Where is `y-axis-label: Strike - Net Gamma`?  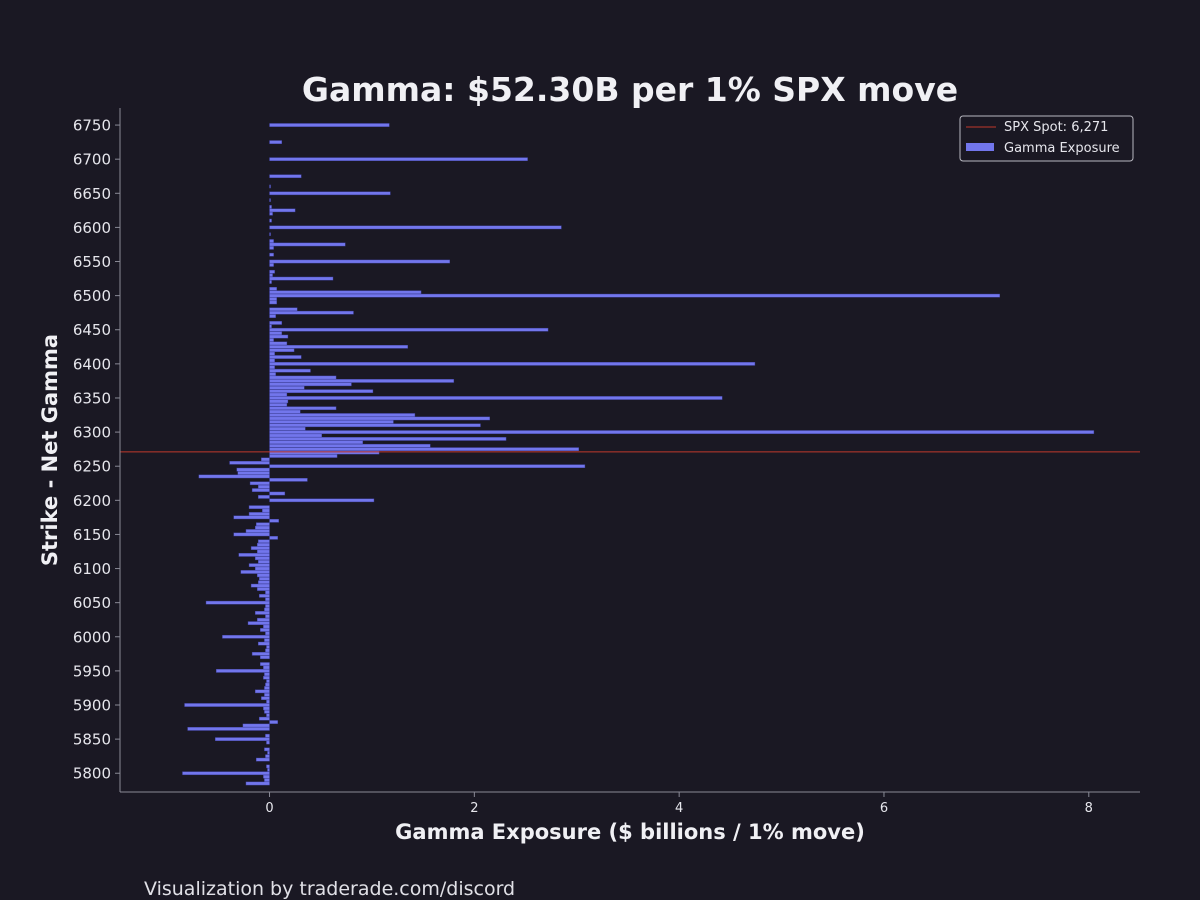
y-axis-label: Strike - Net Gamma is located at coordinates (50, 450).